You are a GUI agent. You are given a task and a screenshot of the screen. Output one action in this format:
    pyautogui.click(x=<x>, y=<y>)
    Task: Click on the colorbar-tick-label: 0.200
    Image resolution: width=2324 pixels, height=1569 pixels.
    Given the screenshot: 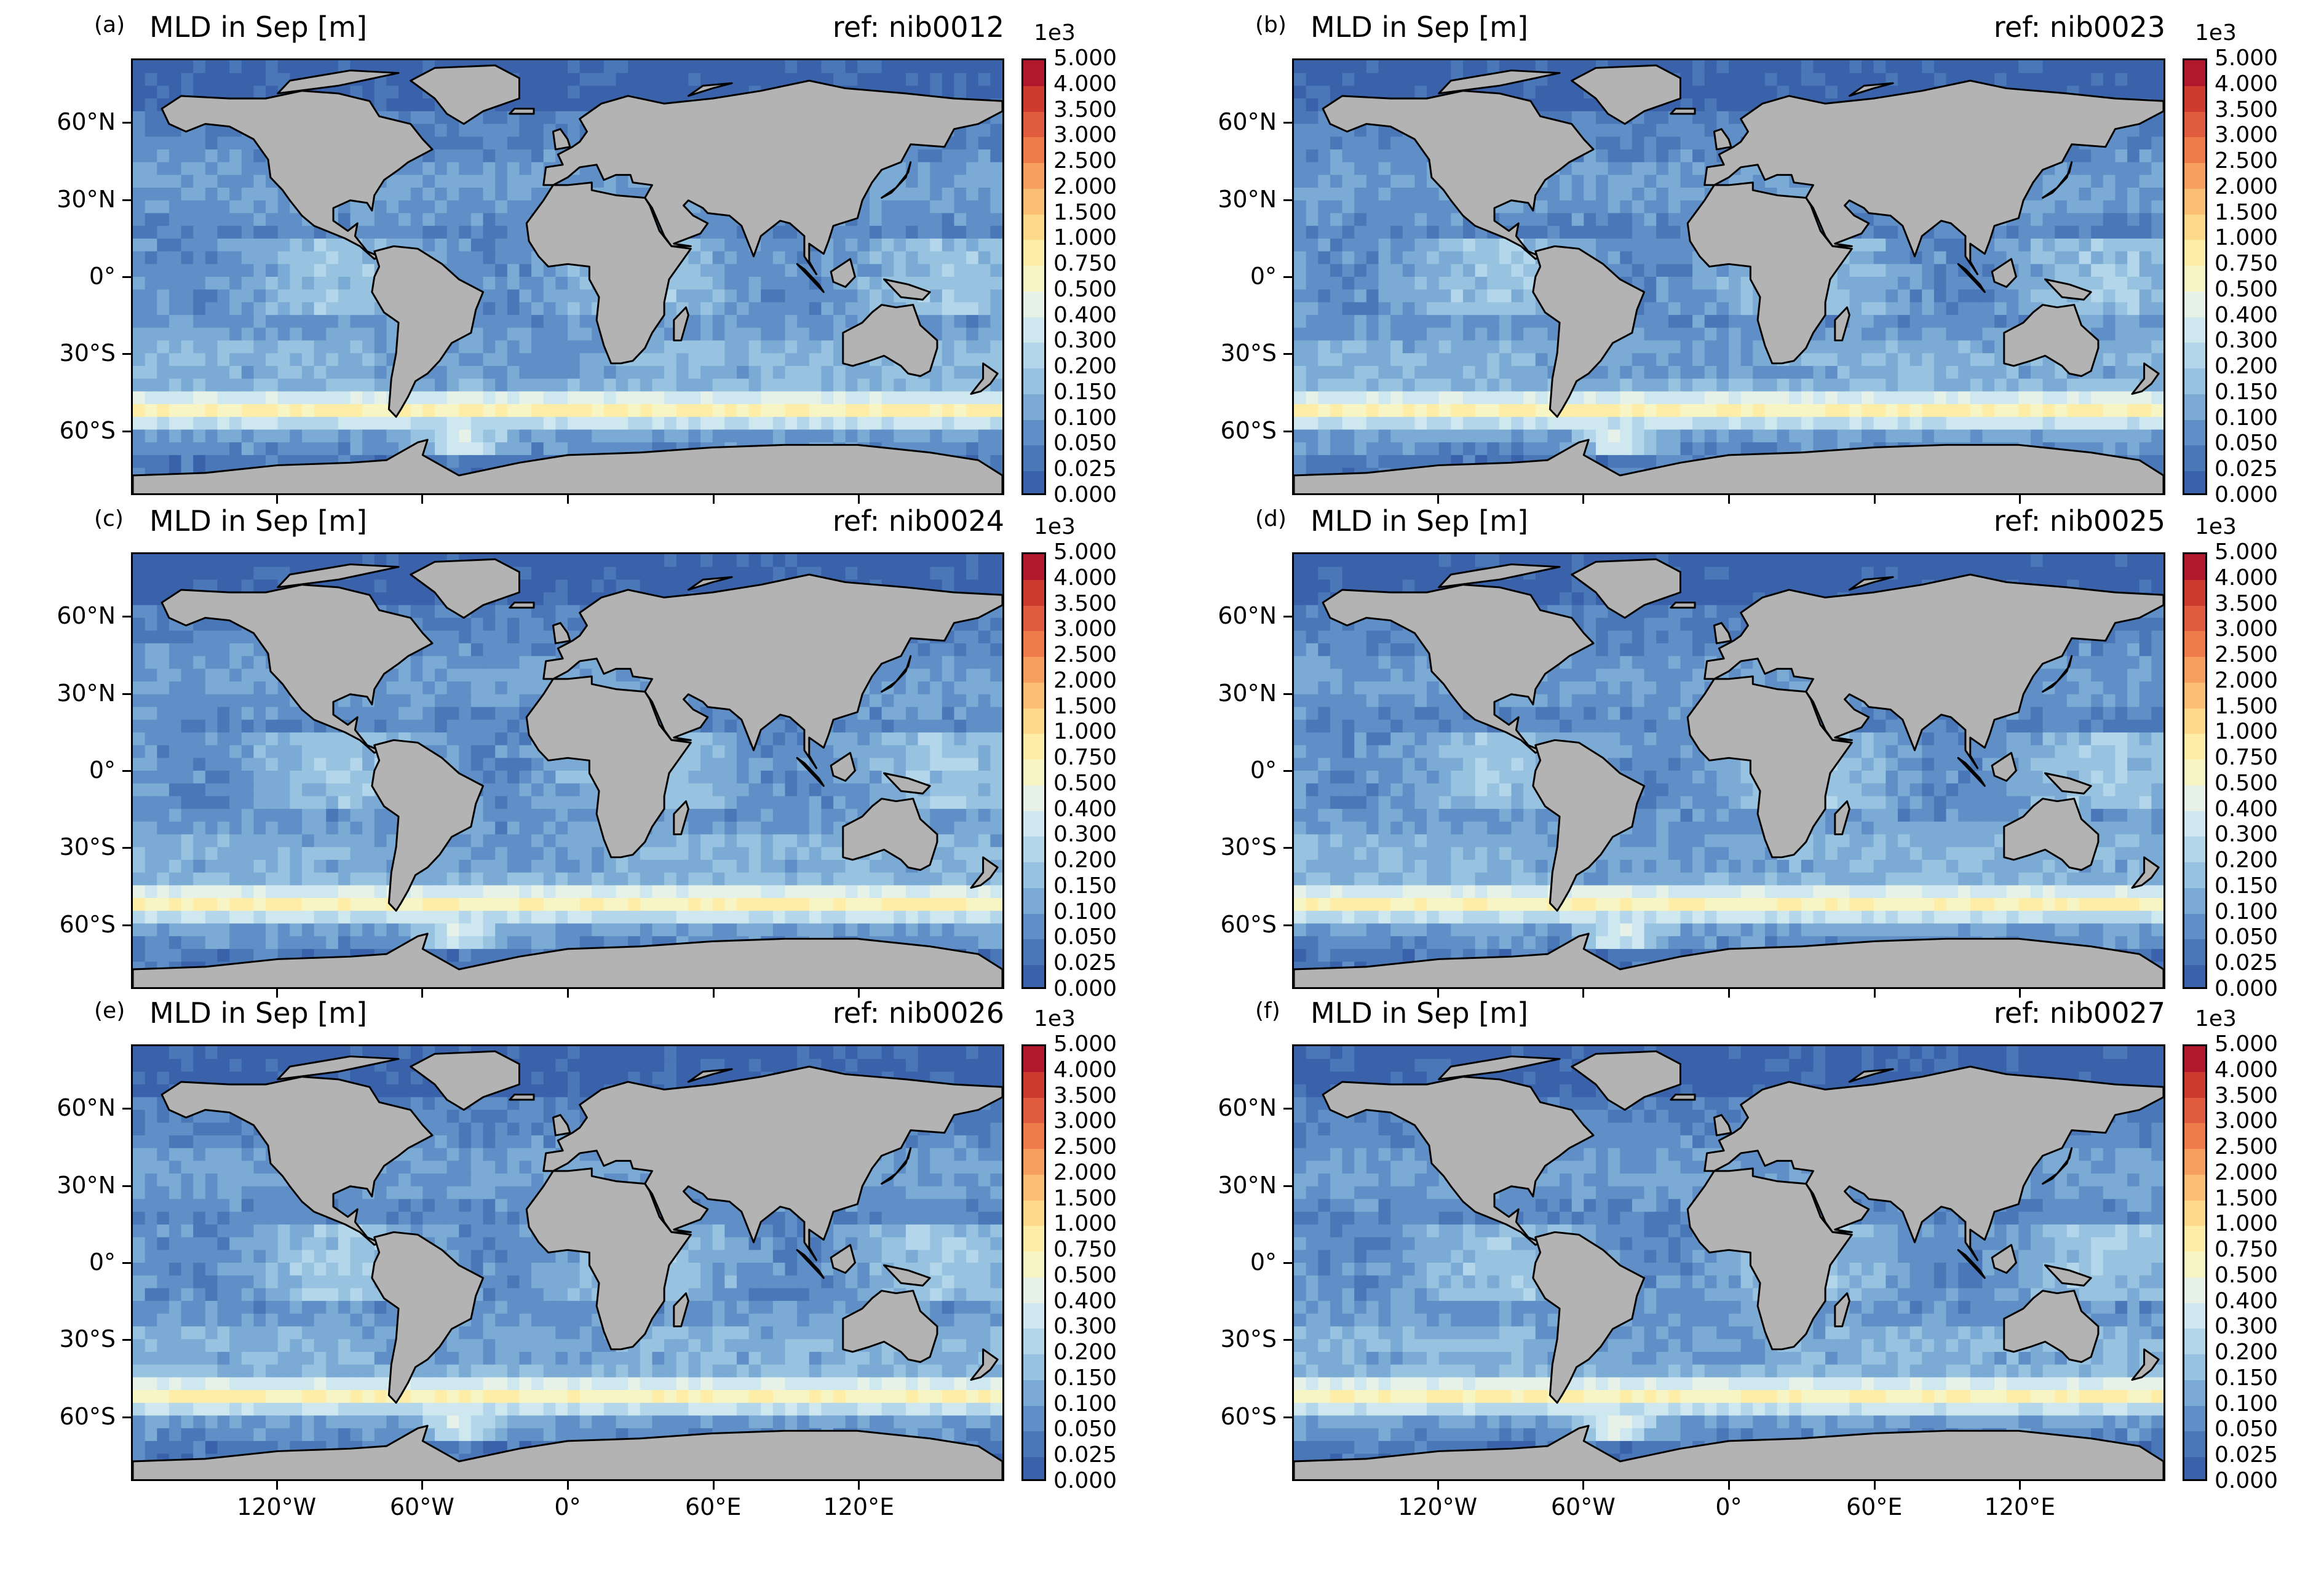 What is the action you would take?
    pyautogui.click(x=1085, y=1352)
    